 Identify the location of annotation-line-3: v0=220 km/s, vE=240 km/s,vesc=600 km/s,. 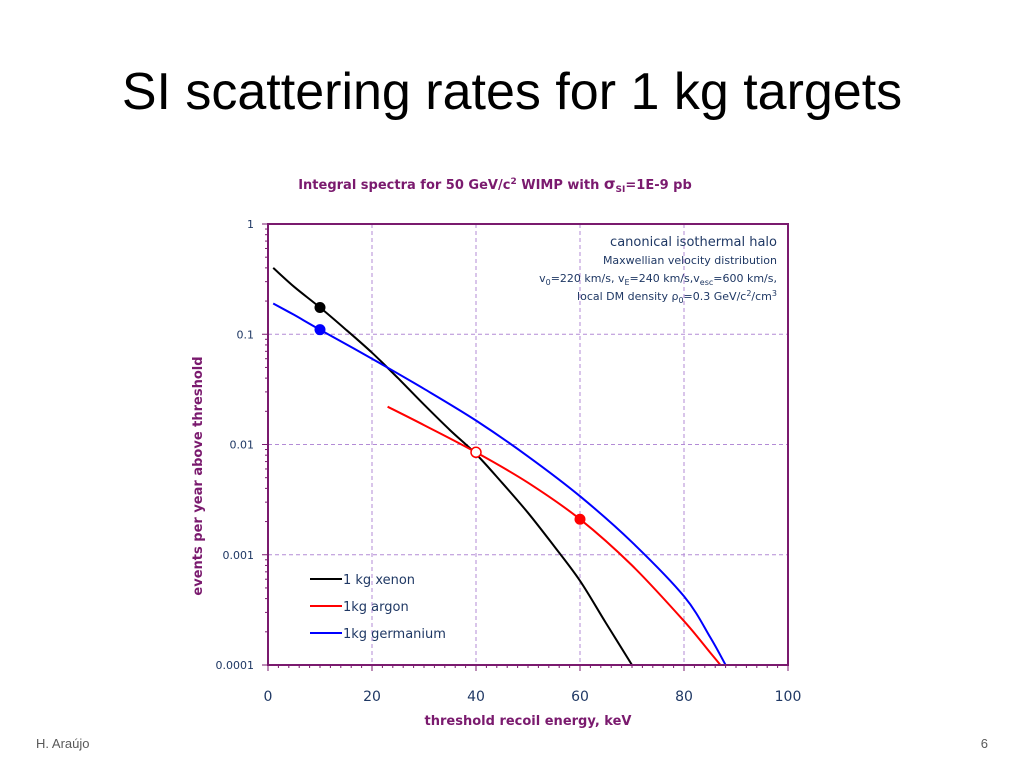
(658, 279).